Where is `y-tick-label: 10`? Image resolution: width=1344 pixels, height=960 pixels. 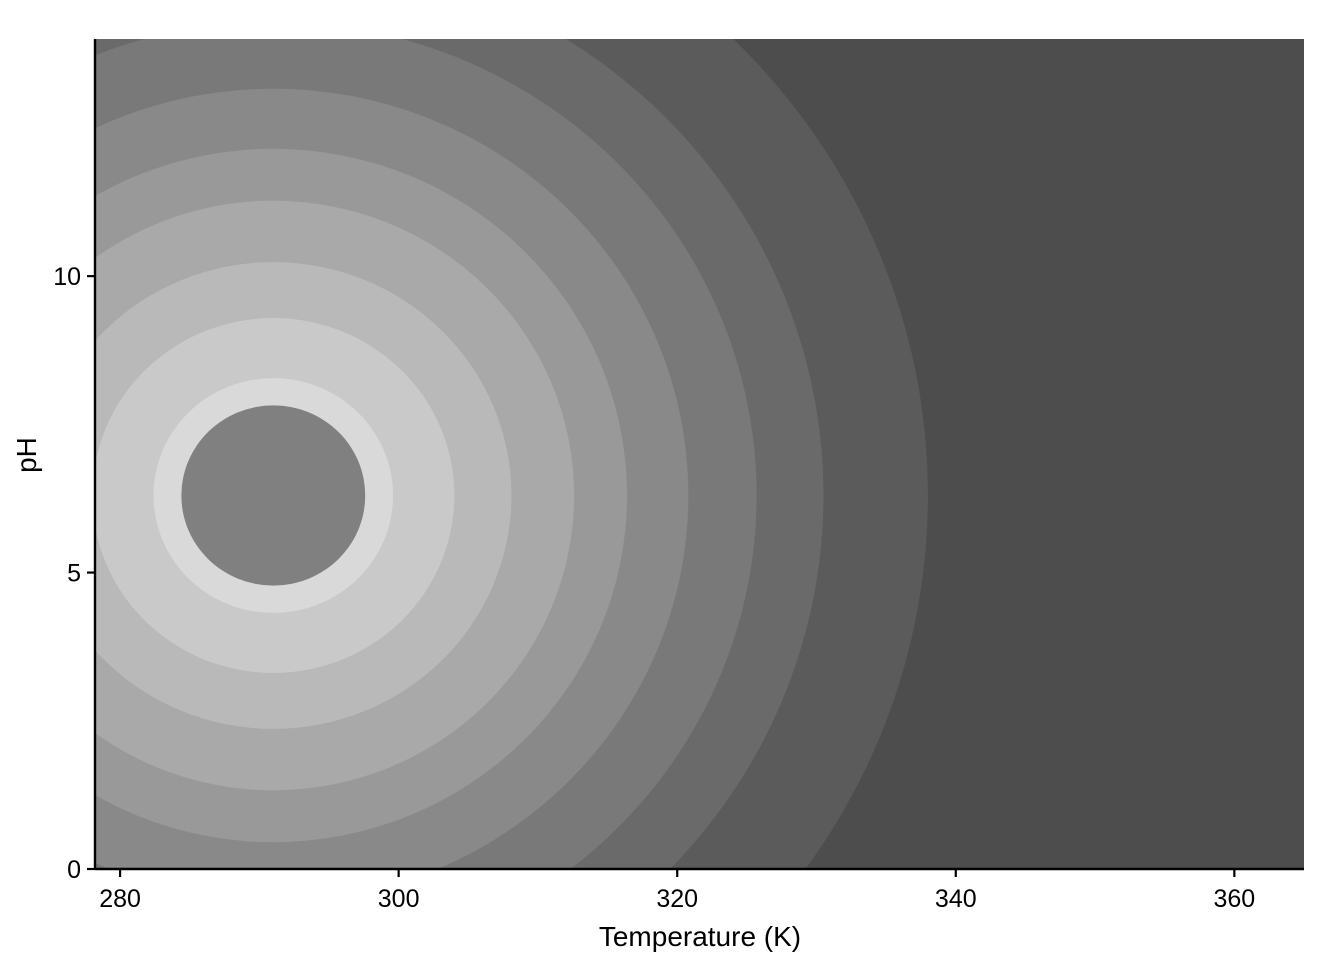 y-tick-label: 10 is located at coordinates (67, 277).